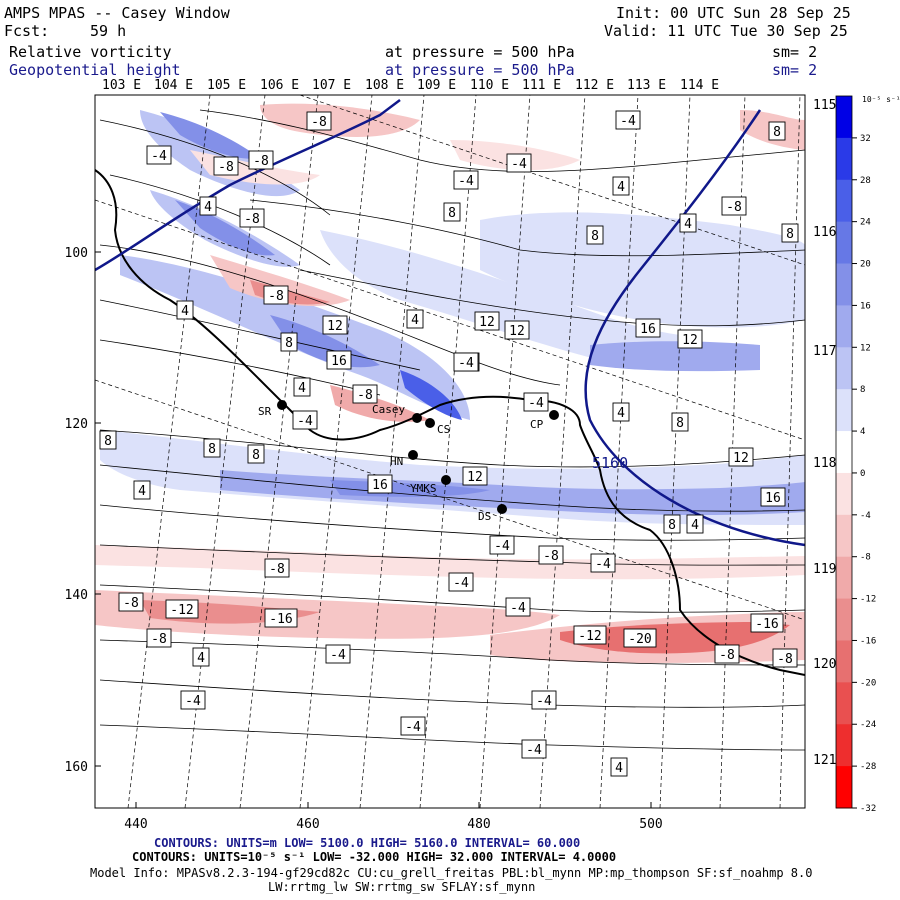 This screenshot has width=900, height=900. I want to click on top-longitude-label: 111 E, so click(541, 85).